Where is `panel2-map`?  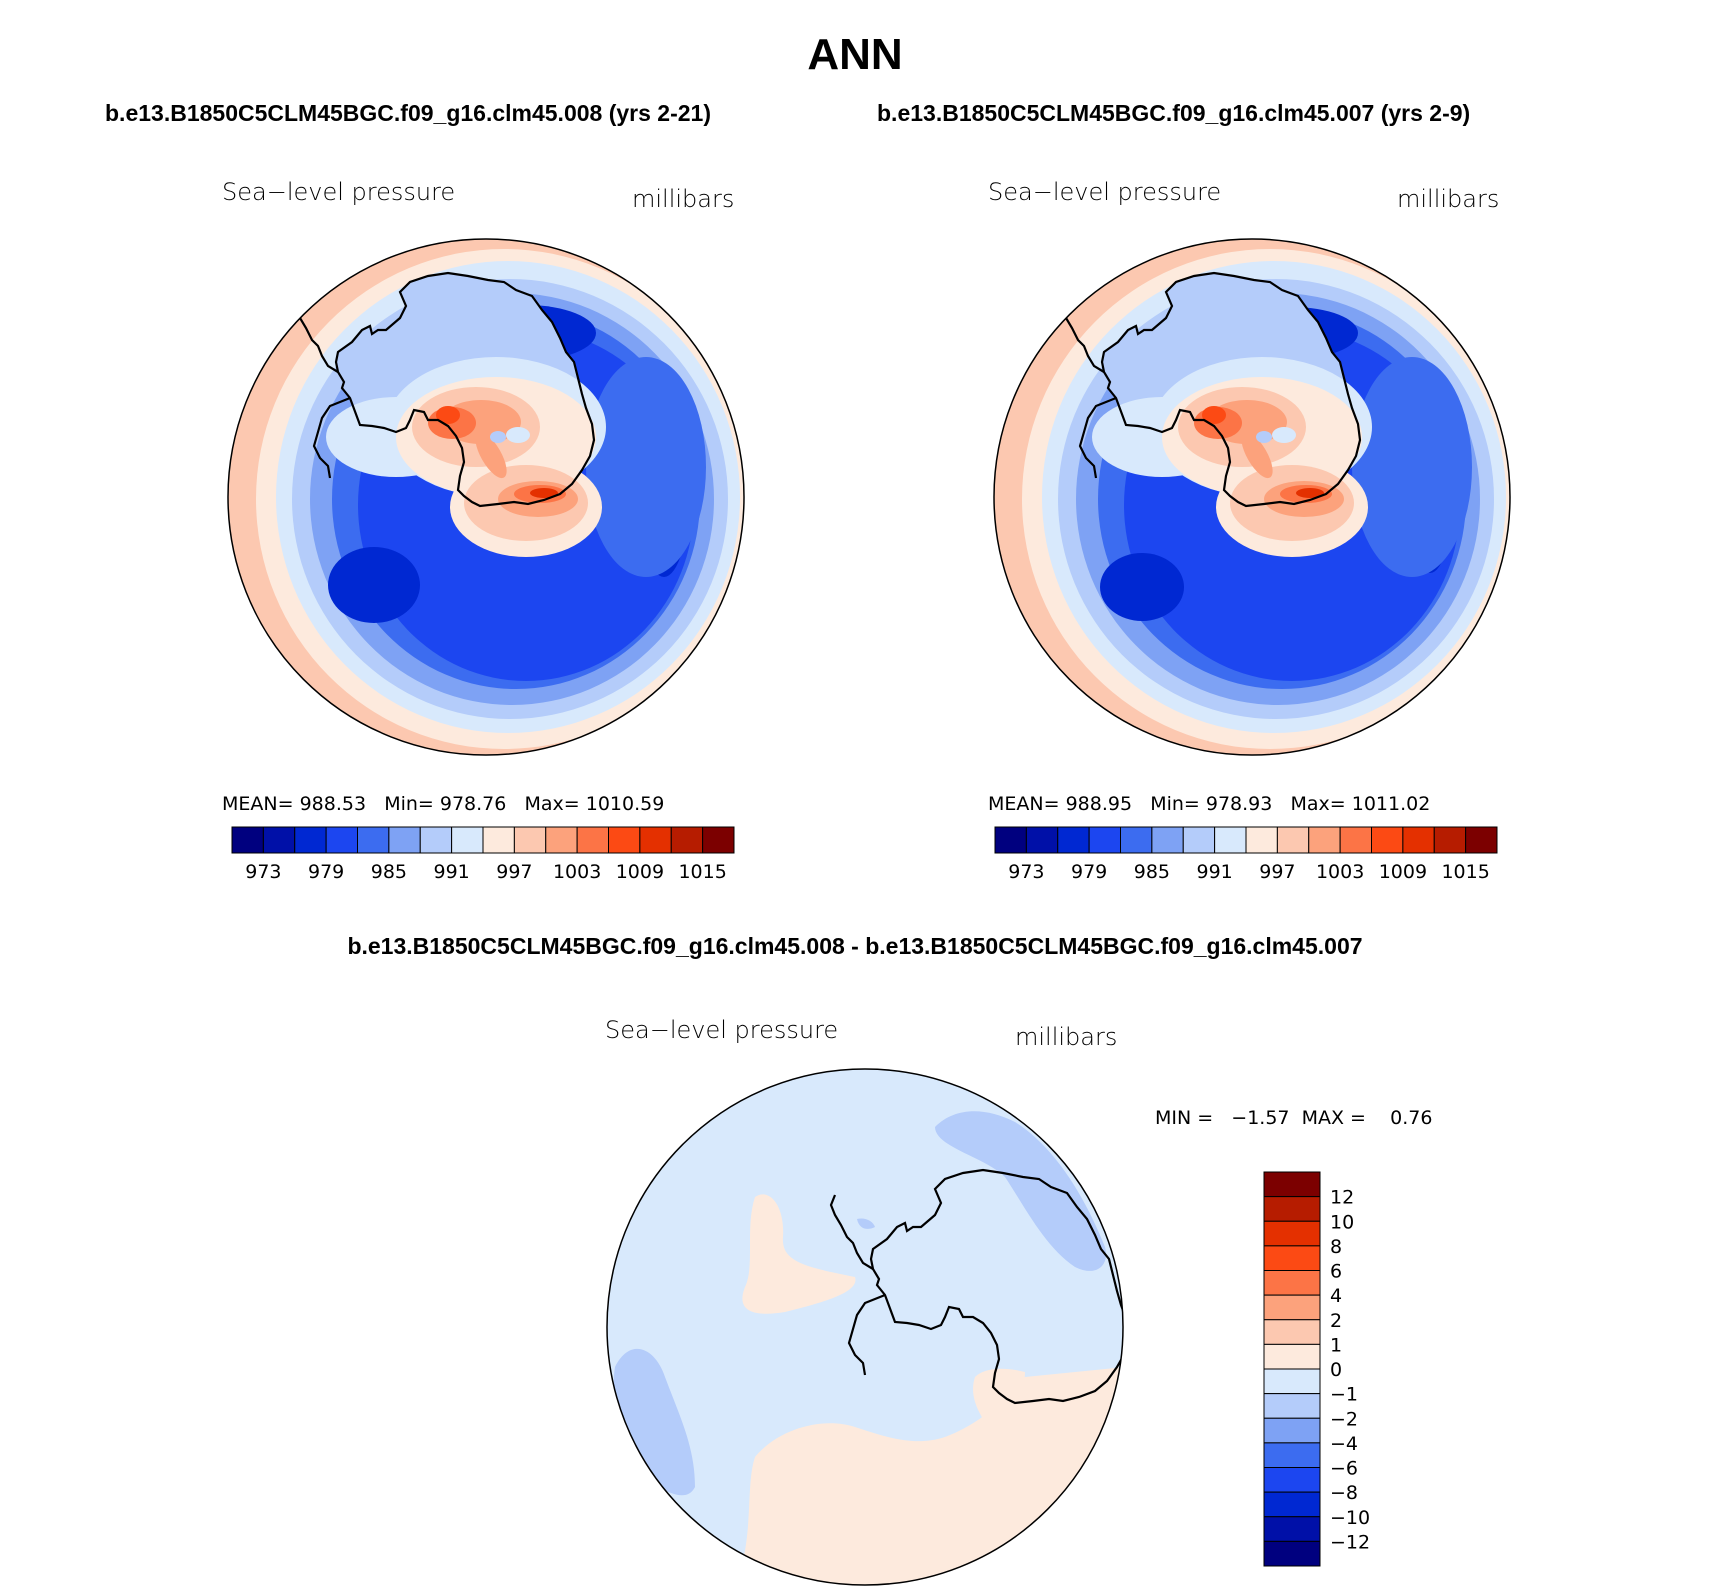
panel2-map is located at coordinates (1252, 497).